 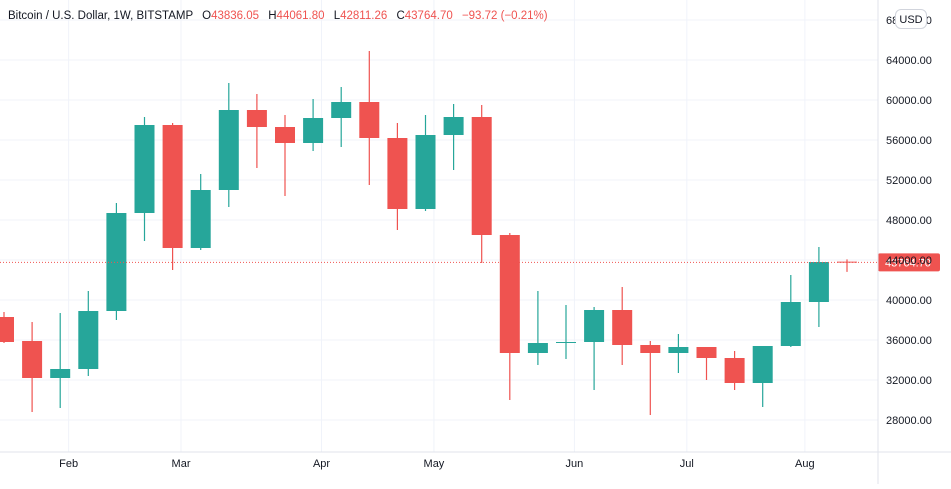 I want to click on high-label: H, so click(x=272, y=16).